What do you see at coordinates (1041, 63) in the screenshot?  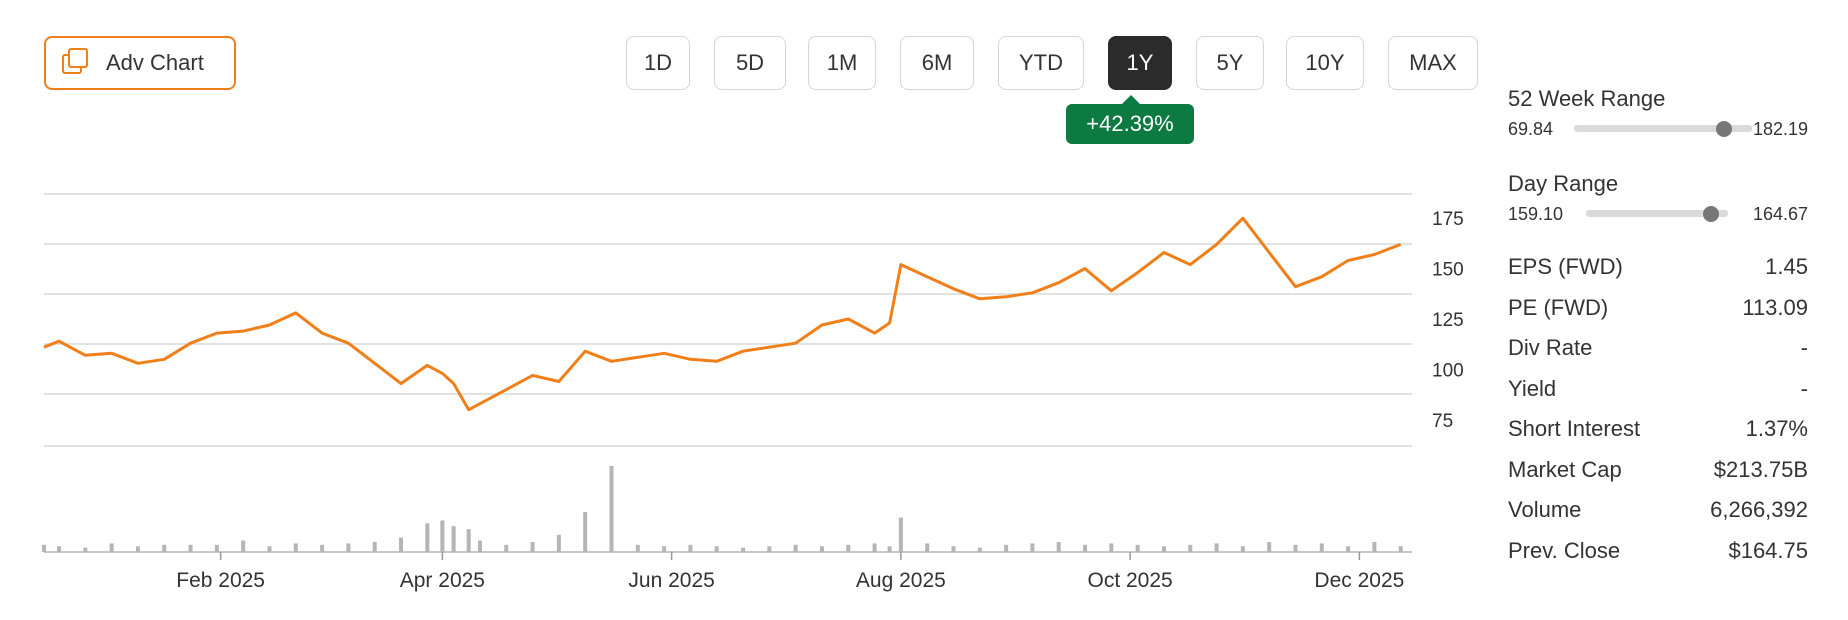 I see `range-button-ytd: YTD` at bounding box center [1041, 63].